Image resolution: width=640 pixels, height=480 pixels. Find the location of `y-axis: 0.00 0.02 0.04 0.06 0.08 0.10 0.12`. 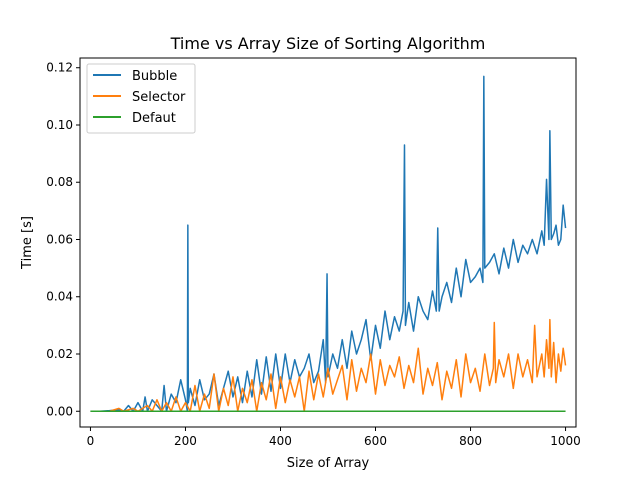

y-axis: 0.00 0.02 0.04 0.06 0.08 0.10 0.12 is located at coordinates (63, 239).